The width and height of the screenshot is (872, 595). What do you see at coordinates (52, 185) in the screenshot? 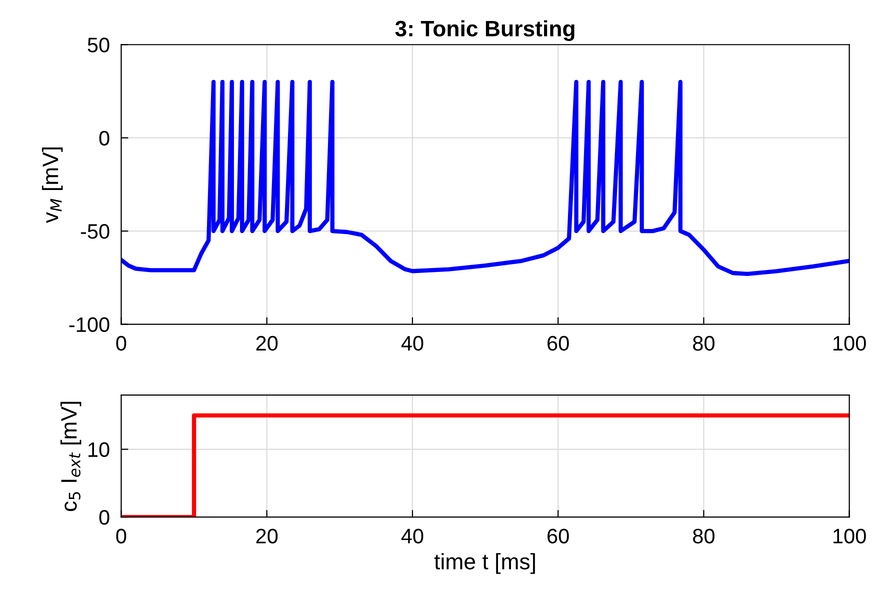
I see `y-axis-title: v$_{M}$ [mV]` at bounding box center [52, 185].